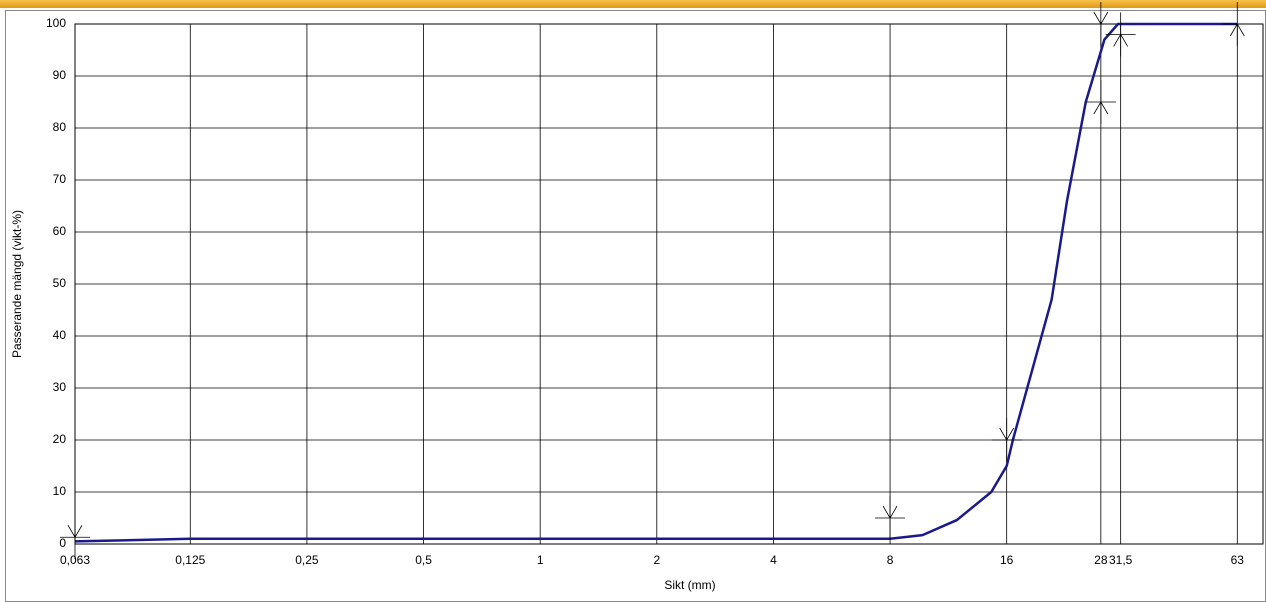 The image size is (1266, 602). I want to click on y-tick-label: 90, so click(60, 75).